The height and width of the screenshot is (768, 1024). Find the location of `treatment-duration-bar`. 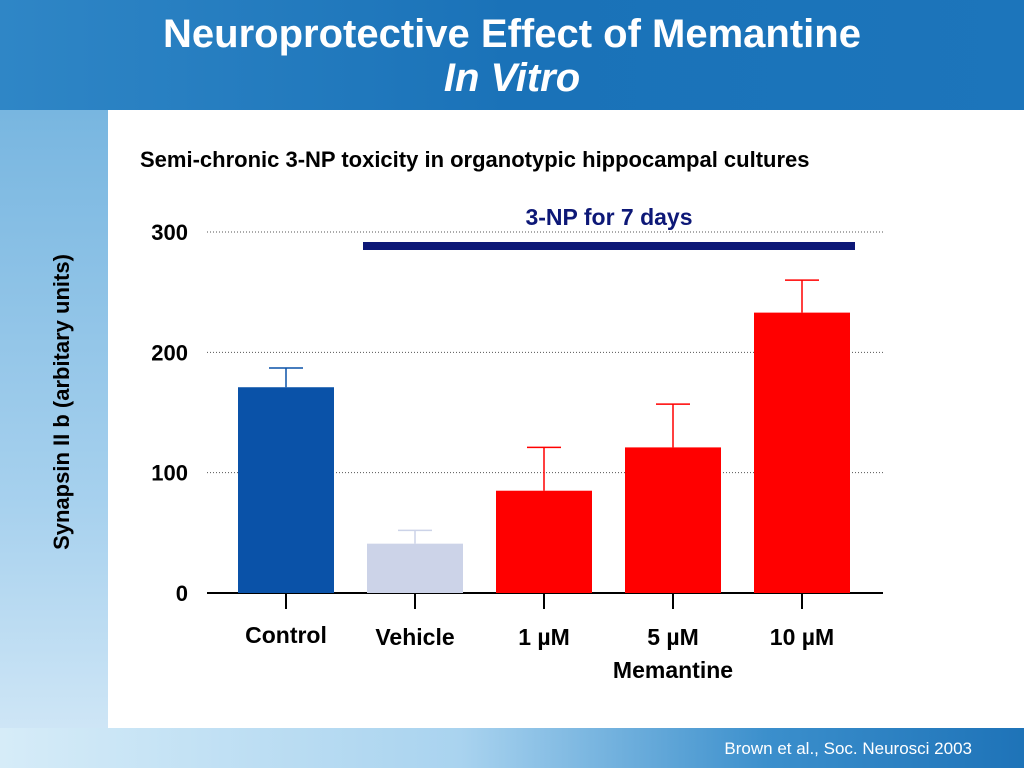

treatment-duration-bar is located at coordinates (609, 246).